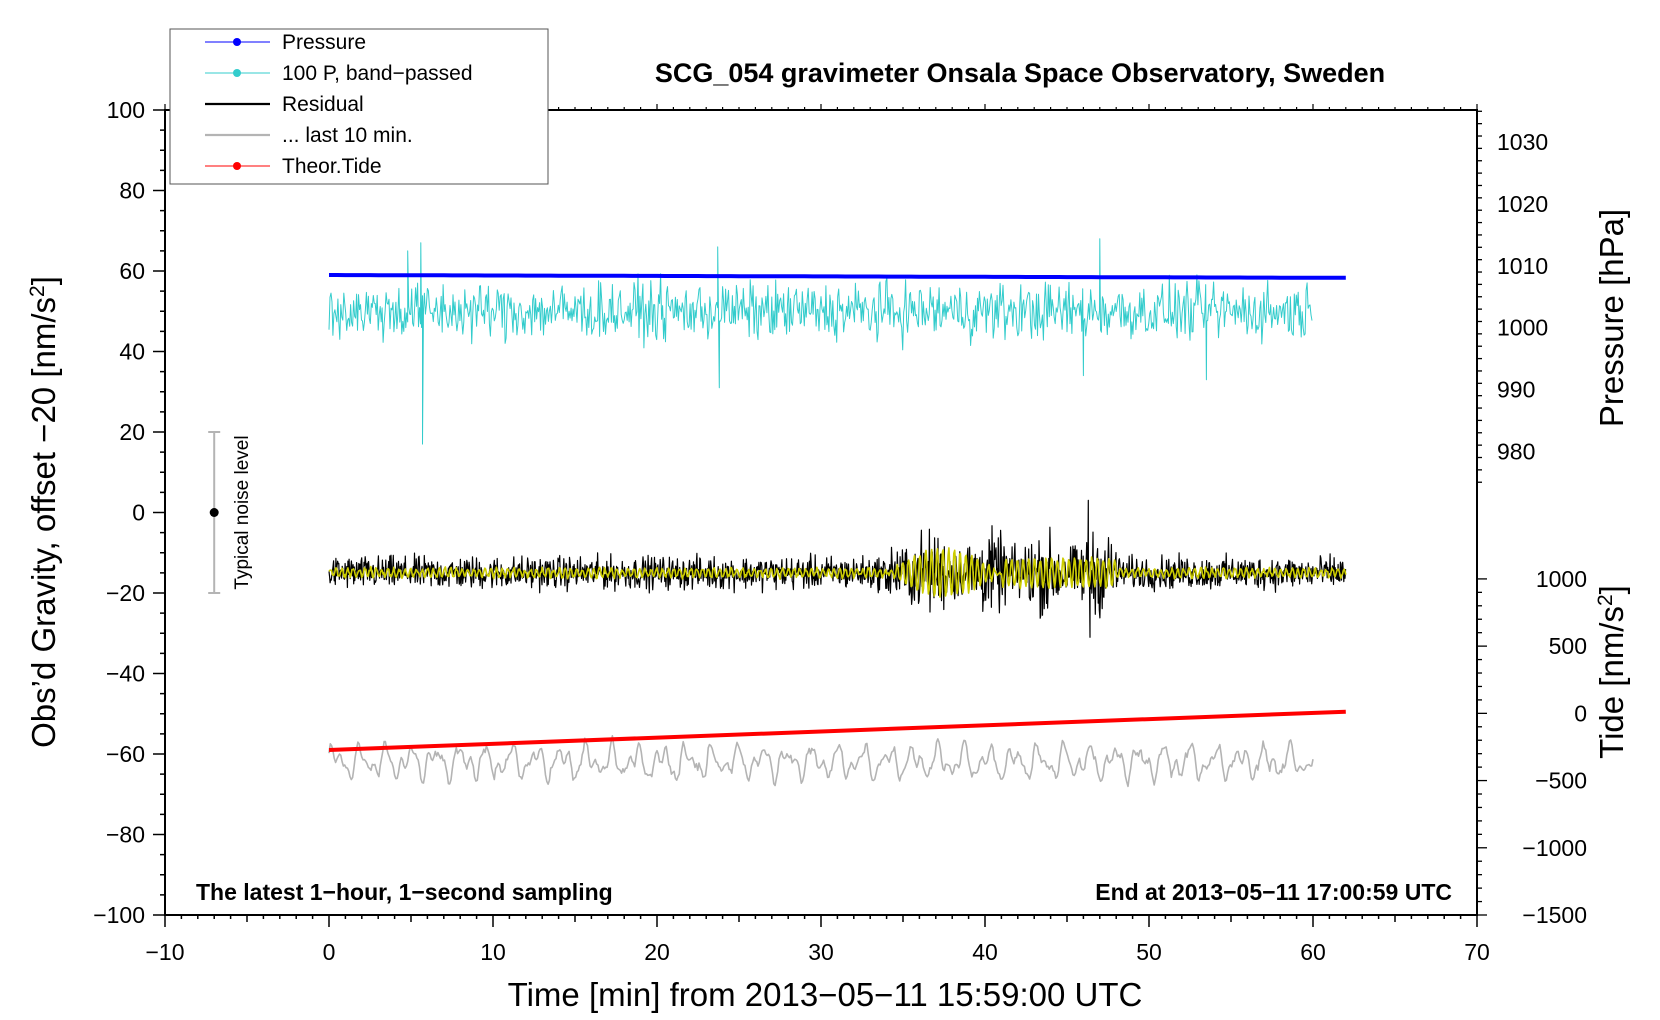  Describe the element at coordinates (493, 952) in the screenshot. I see `x-tick-label: 10` at that location.